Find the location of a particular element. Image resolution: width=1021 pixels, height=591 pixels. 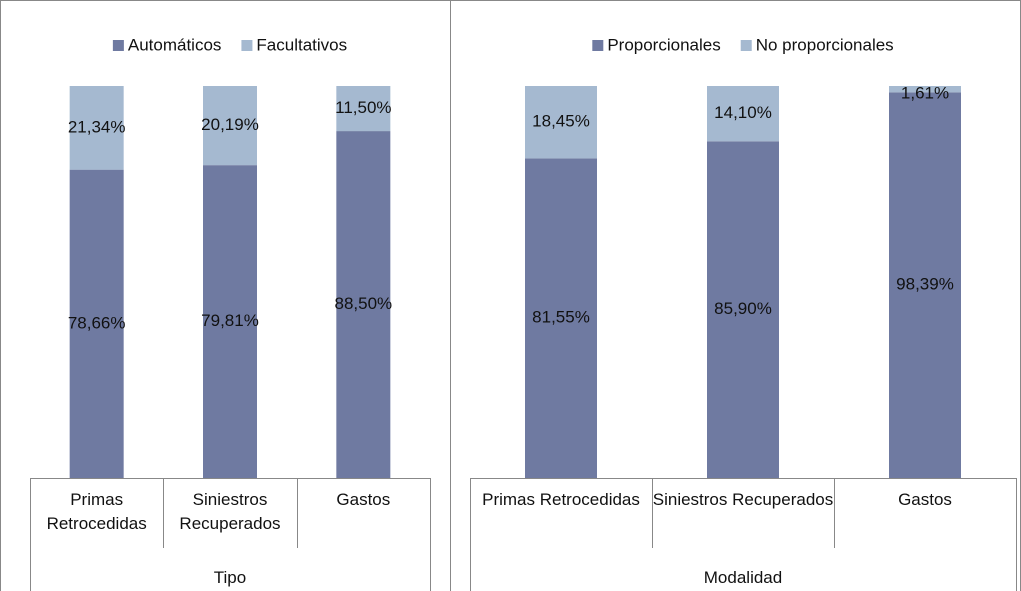

value-label: 78,66% is located at coordinates (97, 322).